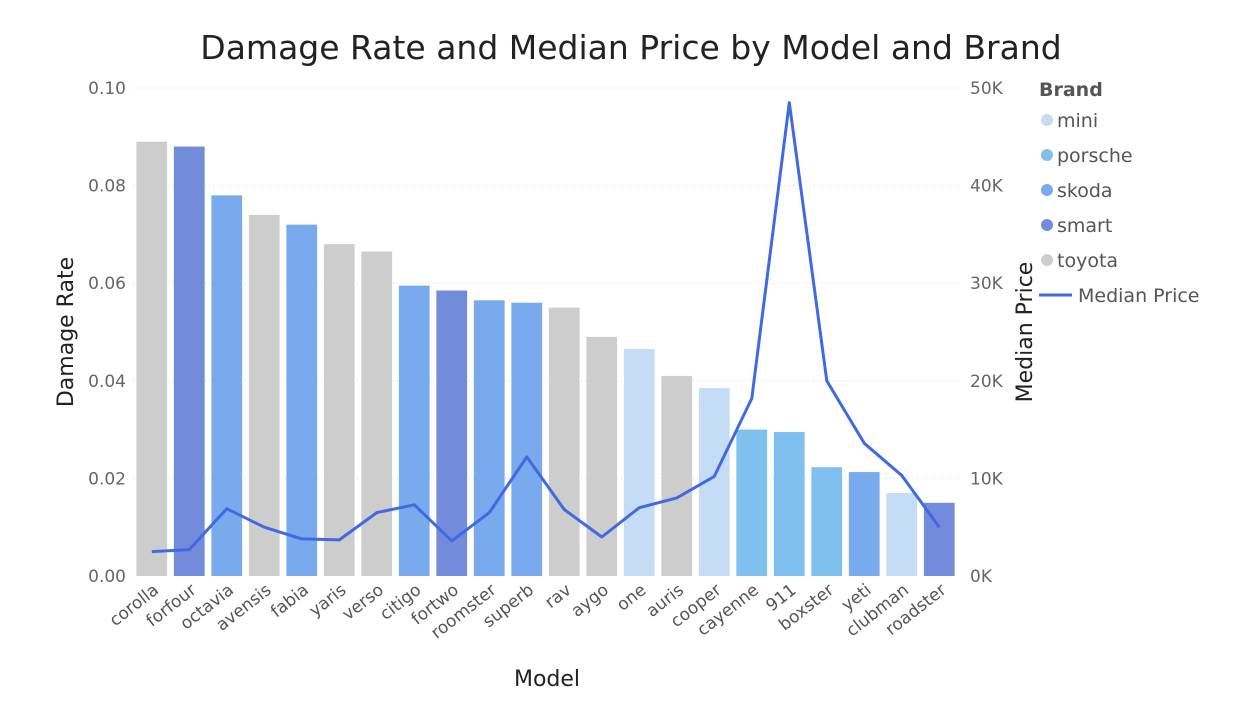 Image resolution: width=1242 pixels, height=718 pixels. Describe the element at coordinates (363, 602) in the screenshot. I see `x-tick-label: verso` at that location.